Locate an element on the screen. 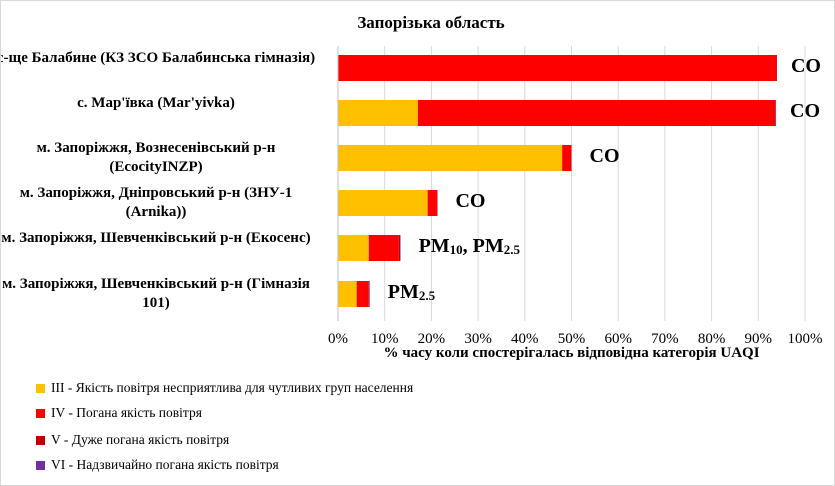 Image resolution: width=835 pixels, height=486 pixels. x-tick-label: 70% is located at coordinates (665, 339).